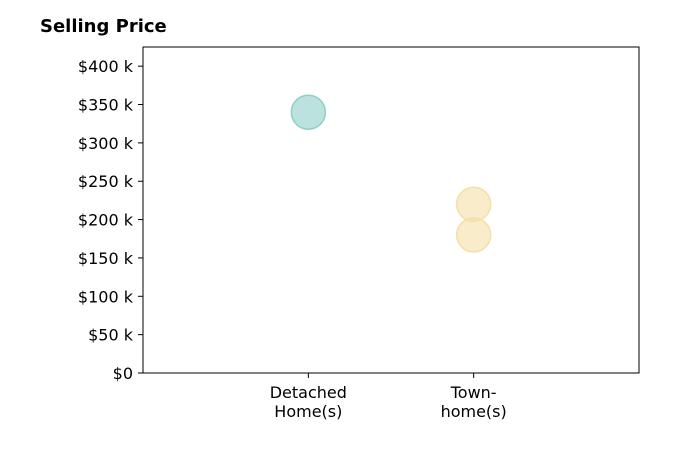  Describe the element at coordinates (106, 220) in the screenshot. I see `y-tick-label: $200 k` at that location.